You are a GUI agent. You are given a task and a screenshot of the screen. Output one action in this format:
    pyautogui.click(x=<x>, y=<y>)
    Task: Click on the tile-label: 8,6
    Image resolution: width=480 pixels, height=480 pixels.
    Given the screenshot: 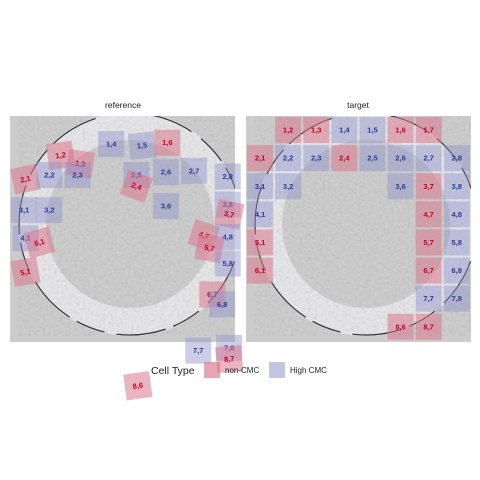 What is the action you would take?
    pyautogui.click(x=400, y=326)
    